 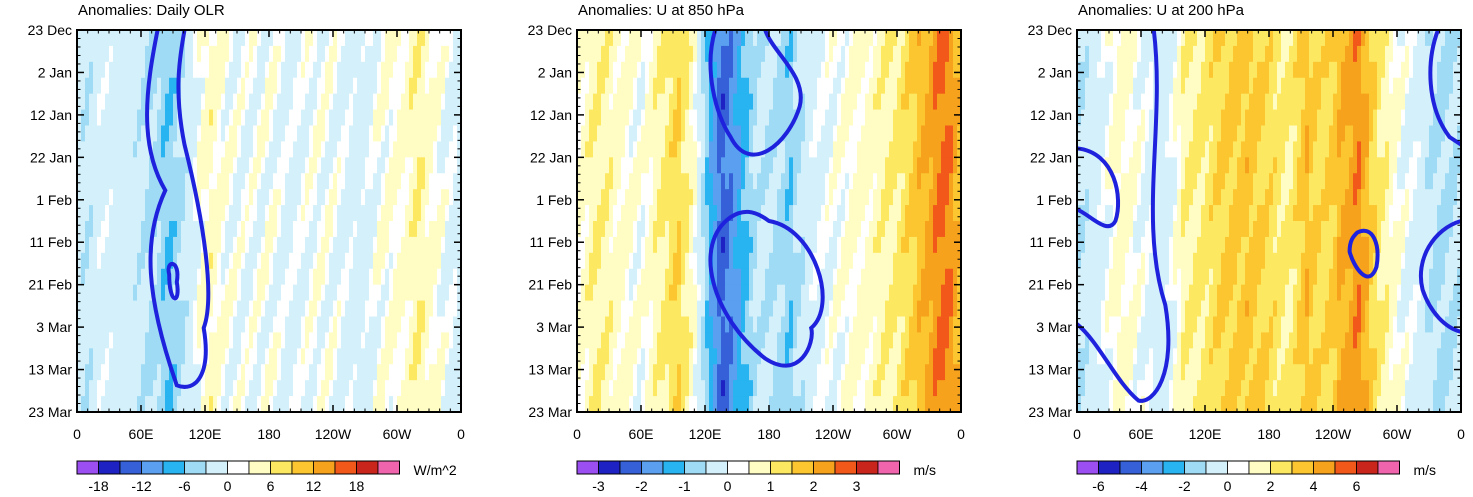 What do you see at coordinates (54, 200) in the screenshot?
I see `y-tick-label: 1 Feb` at bounding box center [54, 200].